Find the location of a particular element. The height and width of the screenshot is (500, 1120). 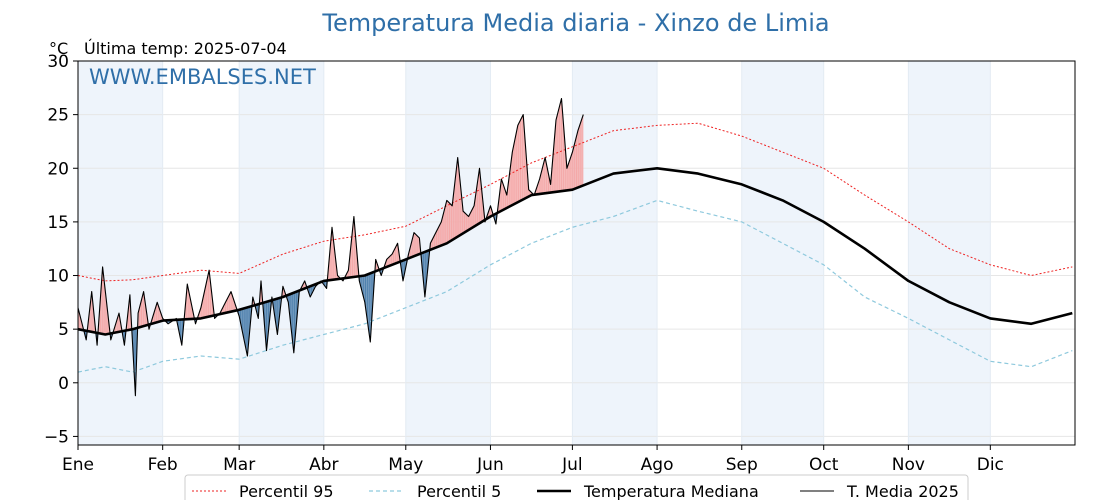

legend-label-p5: Percentil 5 is located at coordinates (459, 491).